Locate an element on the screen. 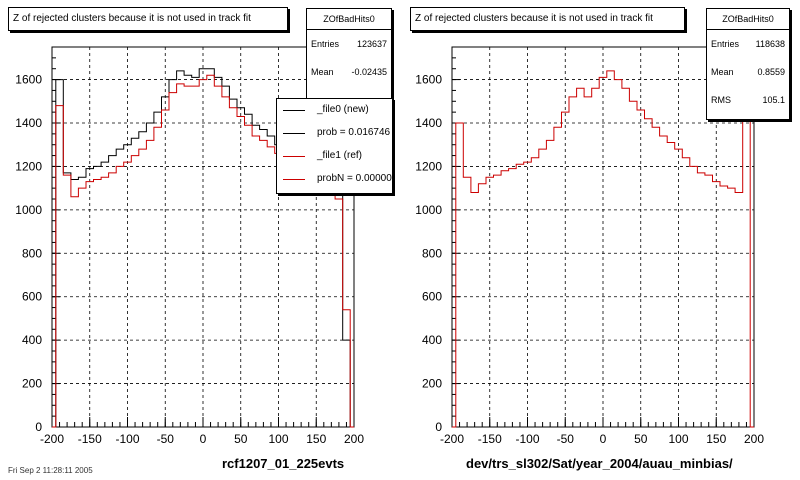 This screenshot has width=800, height=480. x-axis-title-left: rcf1207_01_225evts is located at coordinates (283, 463).